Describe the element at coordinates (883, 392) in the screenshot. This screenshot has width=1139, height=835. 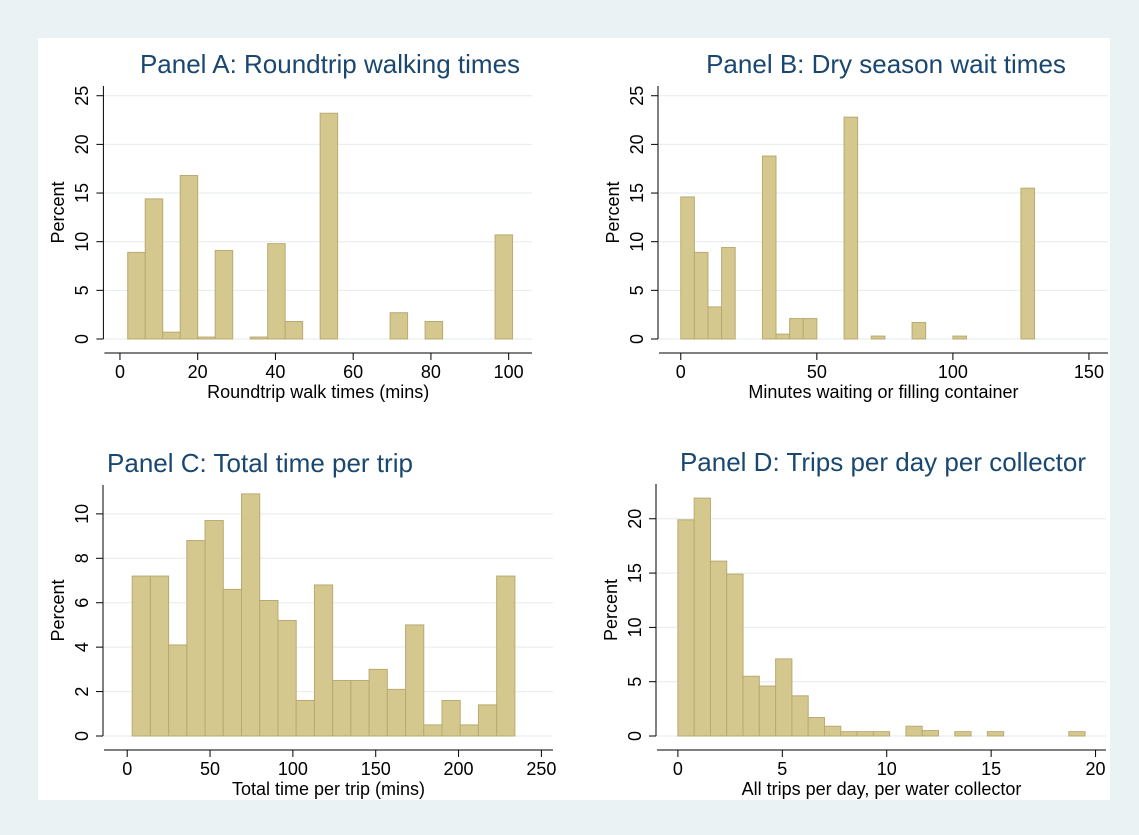
I see `x-axis-title: Minutes waiting or filling container` at that location.